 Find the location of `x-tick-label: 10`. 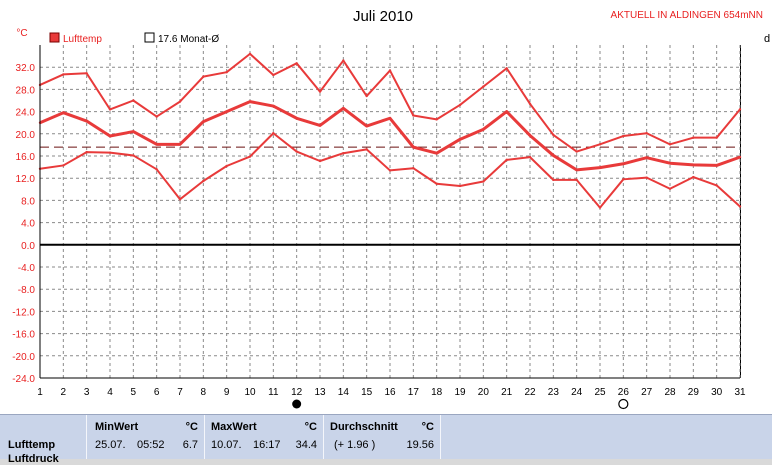

x-tick-label: 10 is located at coordinates (250, 392).